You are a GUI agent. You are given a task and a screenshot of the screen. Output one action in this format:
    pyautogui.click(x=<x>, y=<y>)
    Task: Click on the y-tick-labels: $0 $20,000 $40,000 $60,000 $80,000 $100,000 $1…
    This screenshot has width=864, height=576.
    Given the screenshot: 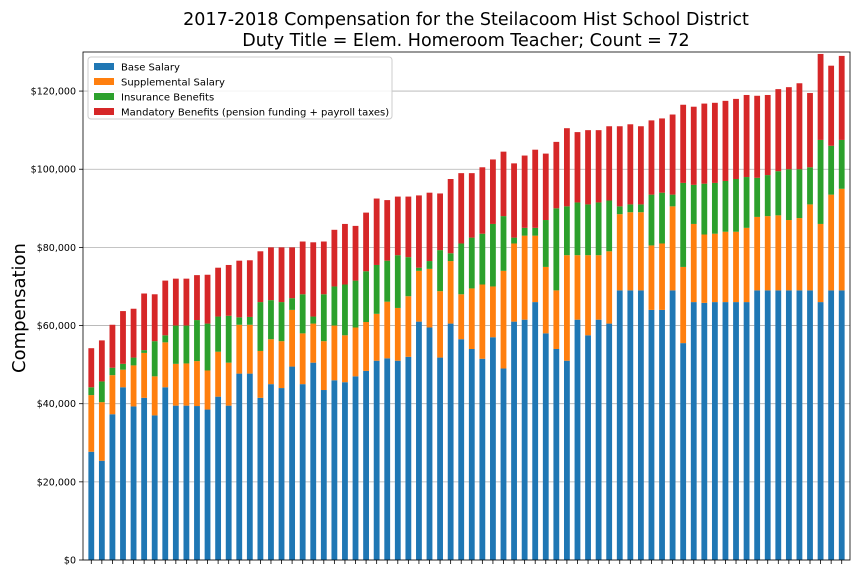 What is the action you would take?
    pyautogui.click(x=57, y=327)
    